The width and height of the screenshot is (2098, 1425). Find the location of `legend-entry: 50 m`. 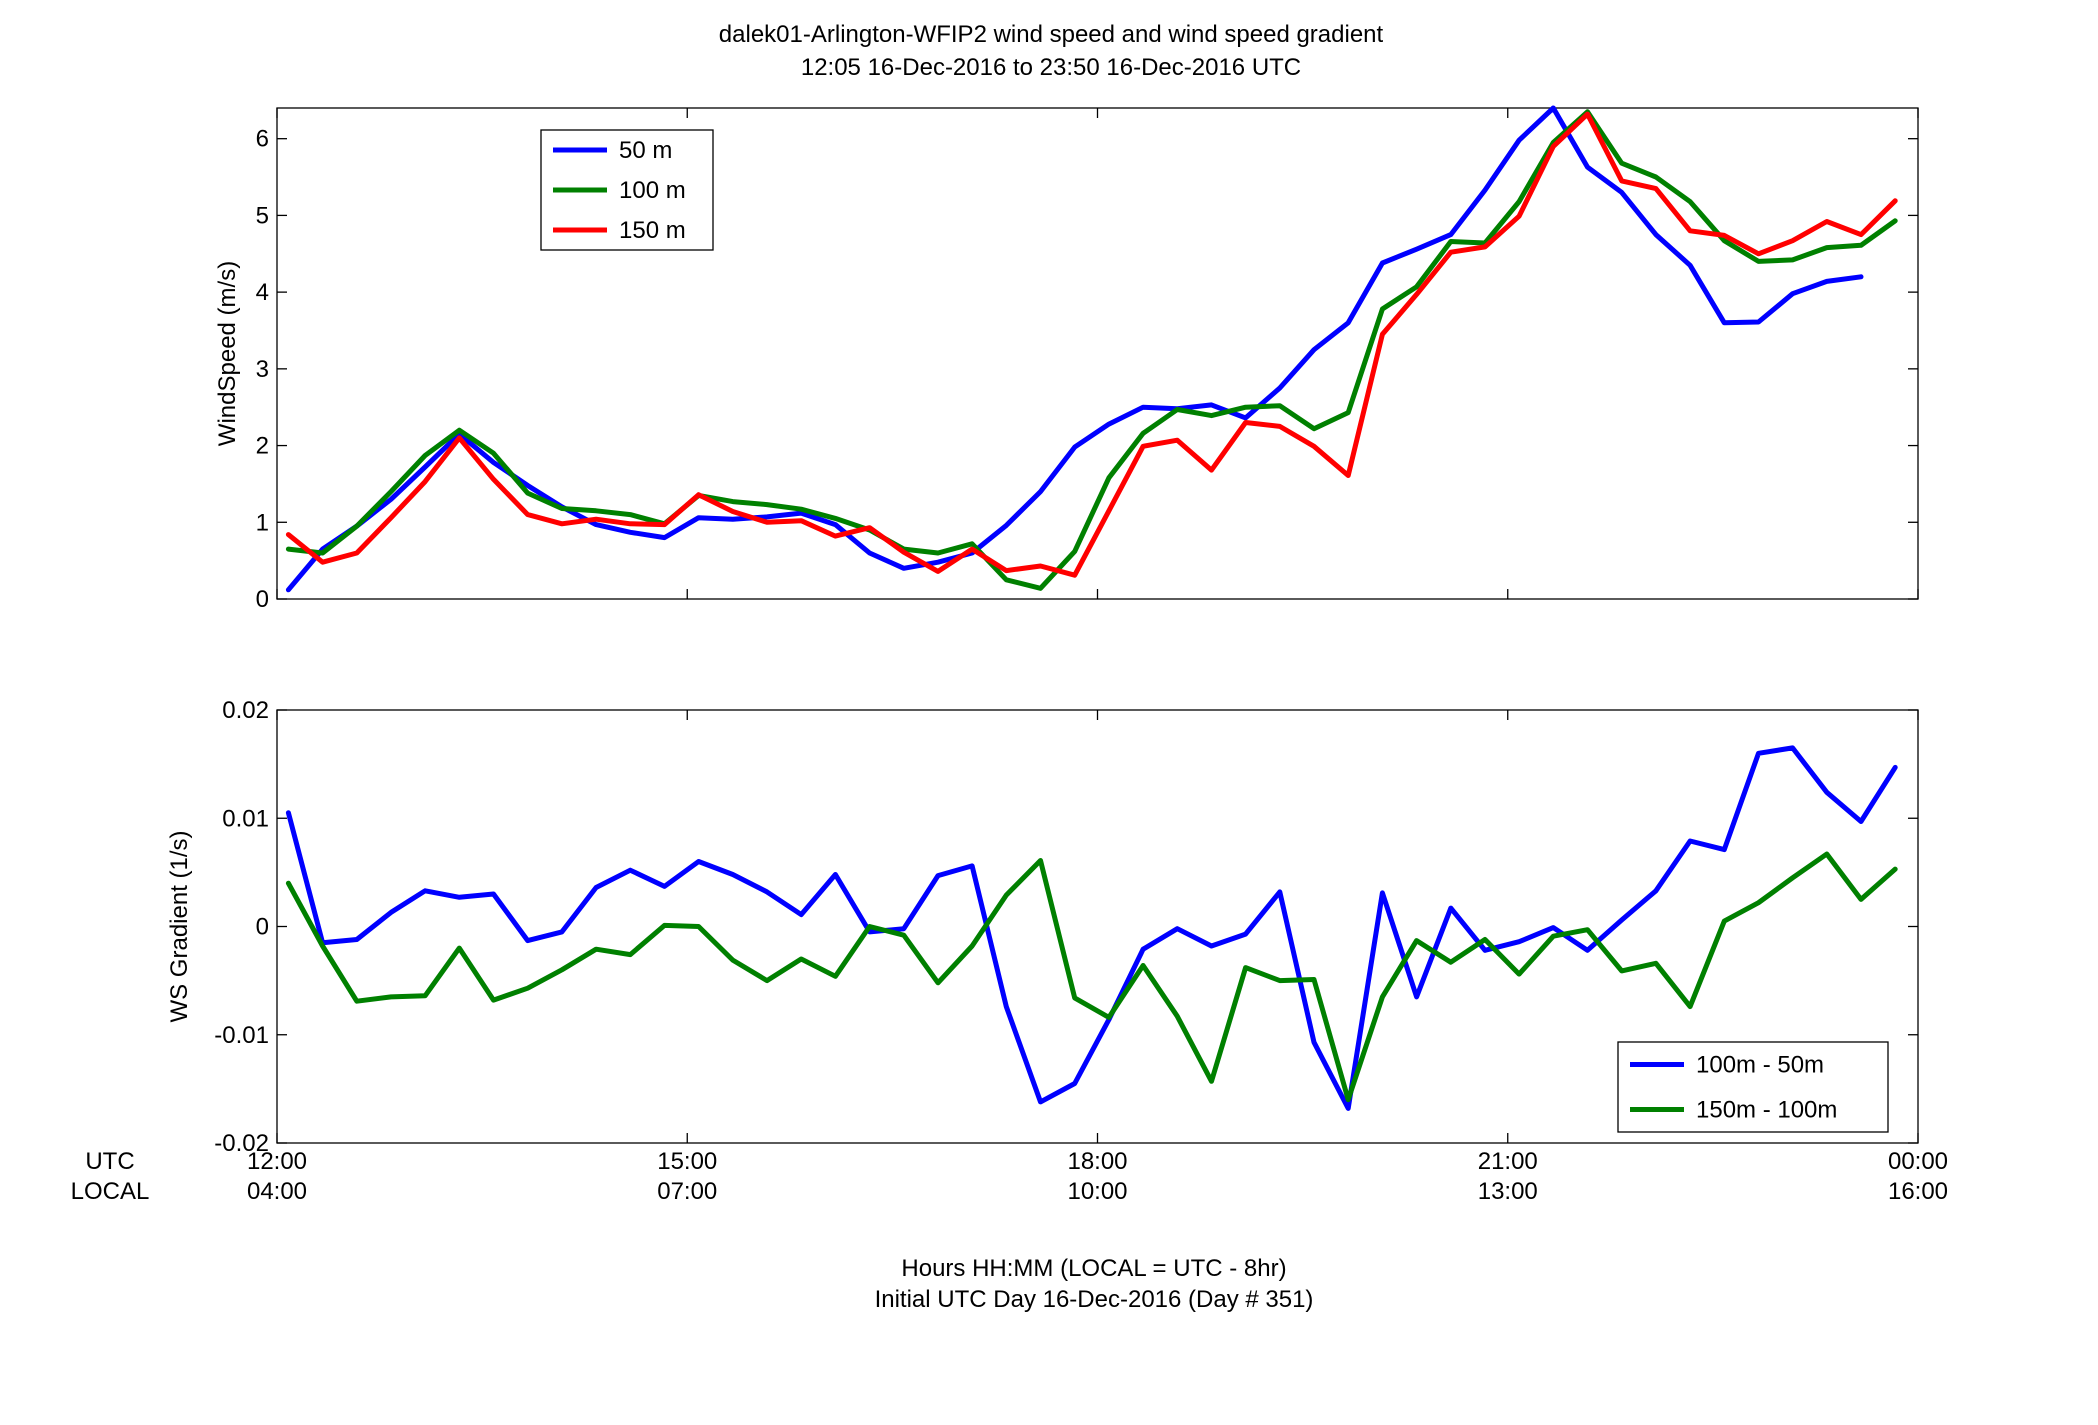

legend-entry: 50 m is located at coordinates (645, 150).